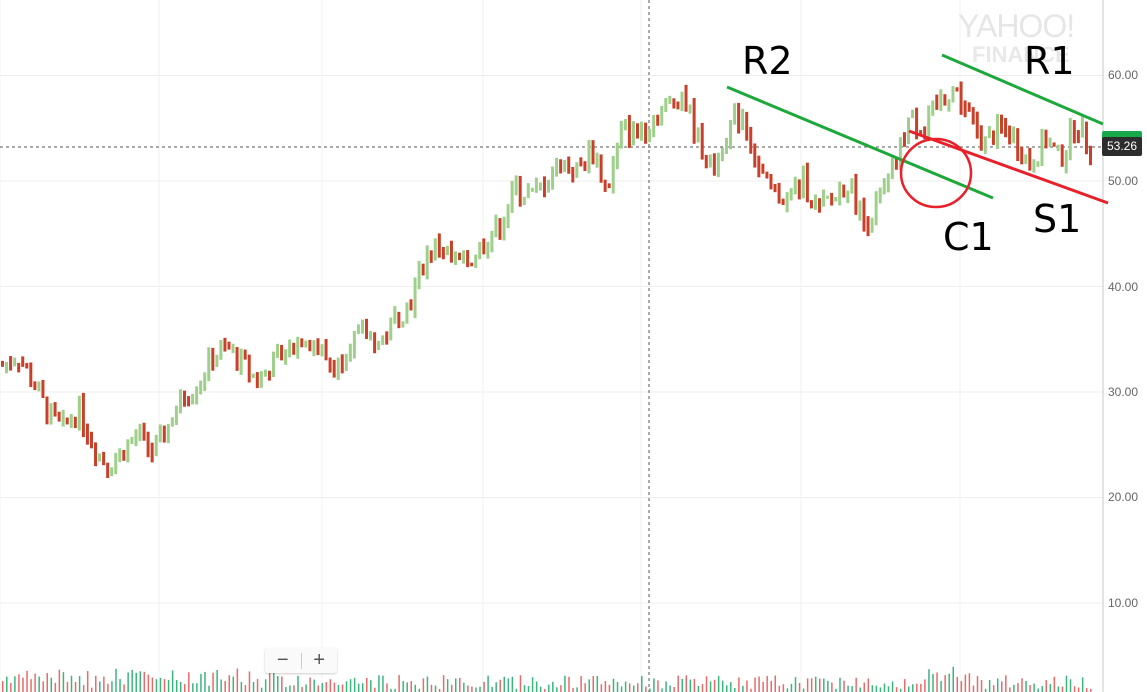 This screenshot has height=692, width=1147. I want to click on last-price-marker, so click(1122, 135).